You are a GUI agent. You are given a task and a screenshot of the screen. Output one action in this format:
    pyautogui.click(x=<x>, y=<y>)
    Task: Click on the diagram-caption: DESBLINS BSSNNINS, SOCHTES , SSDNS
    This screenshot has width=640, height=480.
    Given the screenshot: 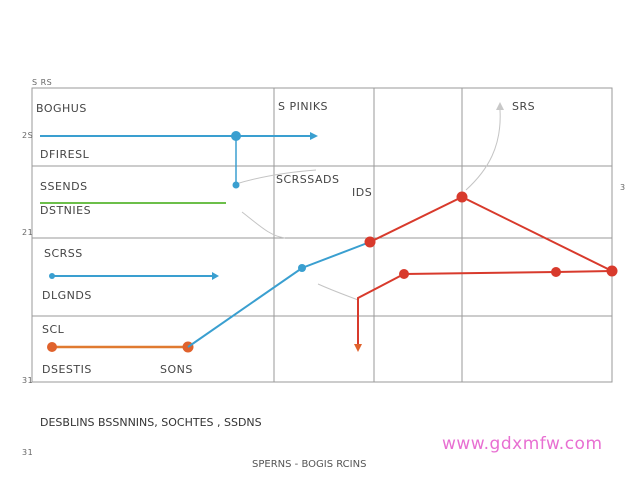 What is the action you would take?
    pyautogui.click(x=151, y=422)
    